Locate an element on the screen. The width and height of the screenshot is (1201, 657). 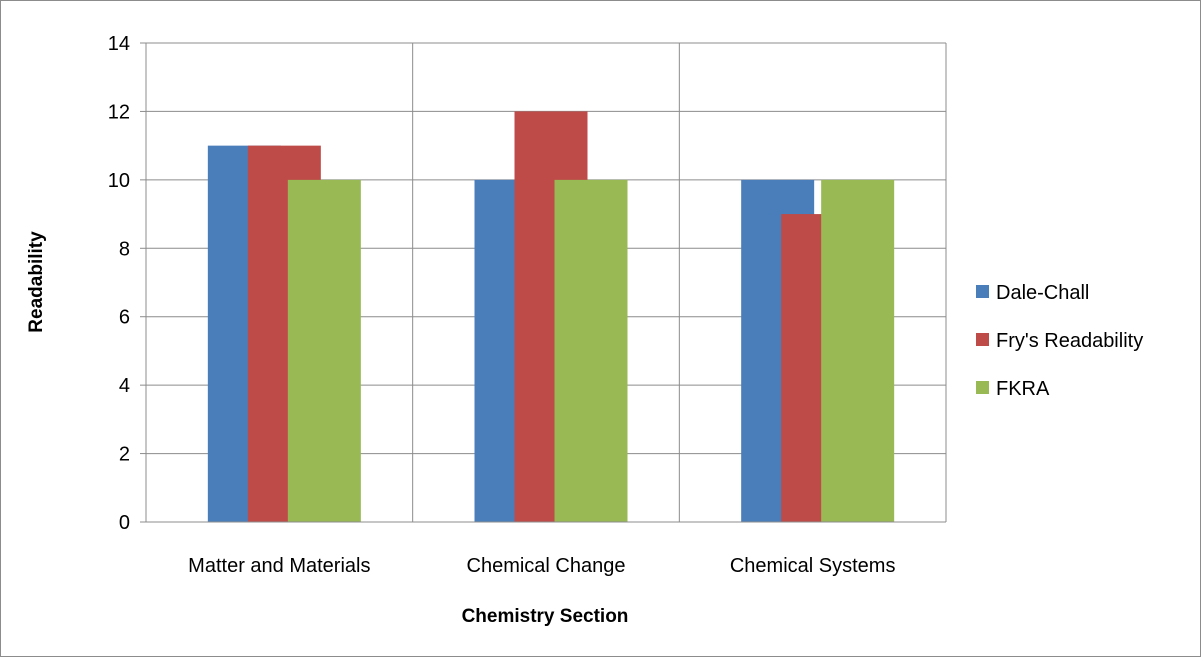
x-tick-label: Chemical Systems is located at coordinates (813, 566).